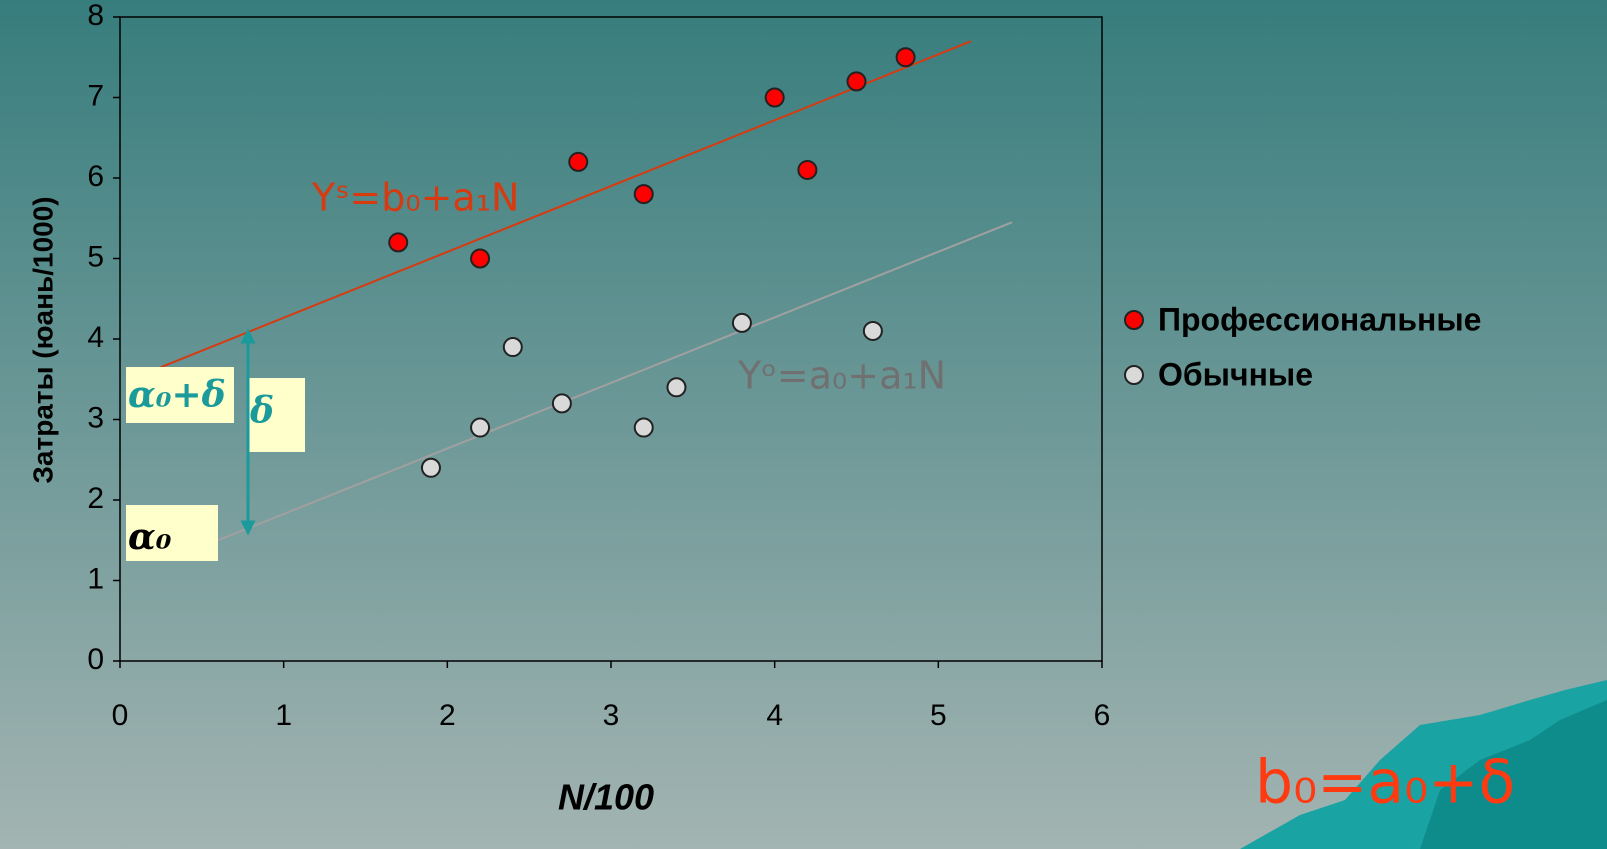 This screenshot has height=849, width=1607. What do you see at coordinates (120, 715) in the screenshot?
I see `x-tick-label: 0` at bounding box center [120, 715].